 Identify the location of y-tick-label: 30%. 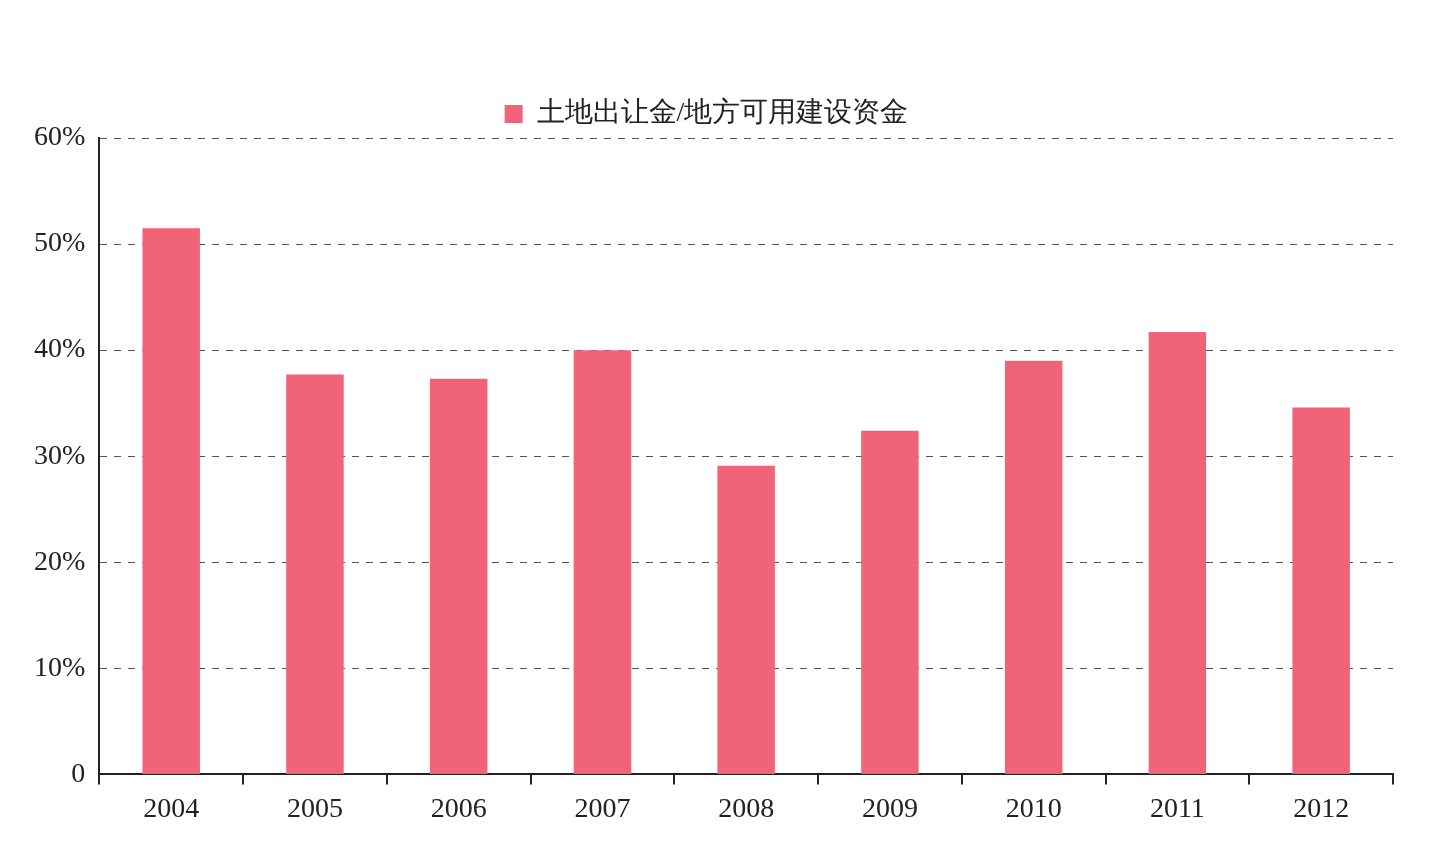
(60, 454).